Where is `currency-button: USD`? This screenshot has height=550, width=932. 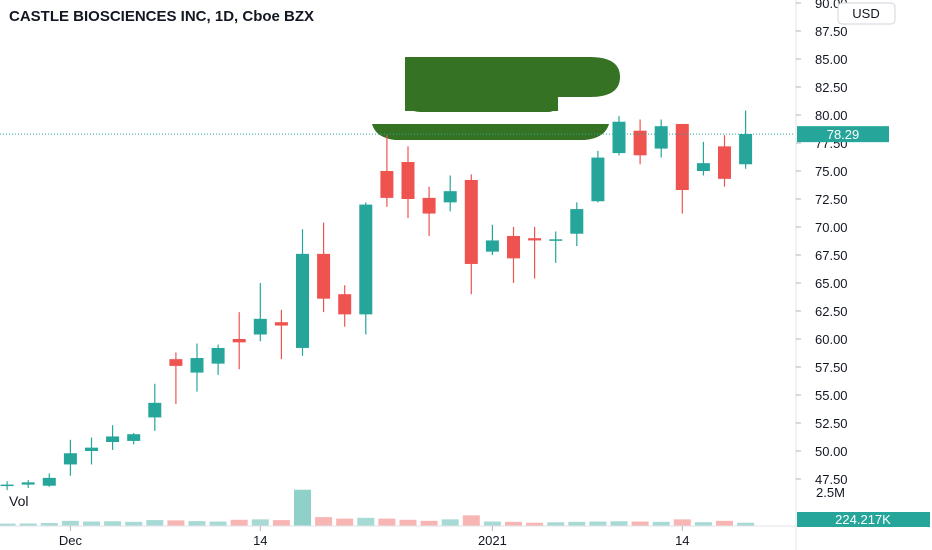
currency-button: USD is located at coordinates (866, 13).